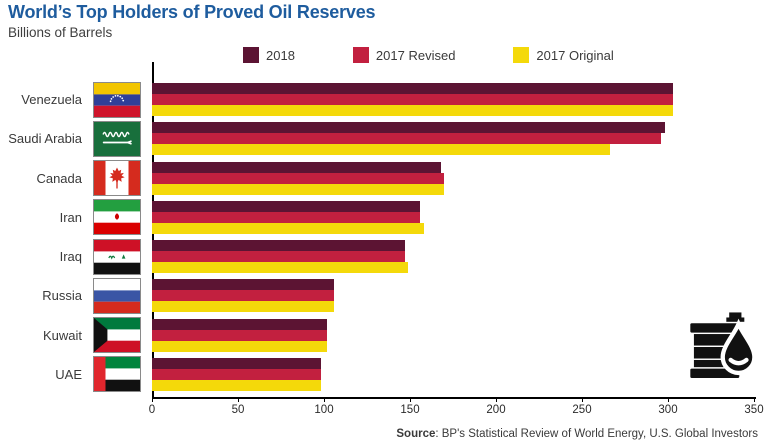  Describe the element at coordinates (496, 410) in the screenshot. I see `x-tick-label: 200` at that location.